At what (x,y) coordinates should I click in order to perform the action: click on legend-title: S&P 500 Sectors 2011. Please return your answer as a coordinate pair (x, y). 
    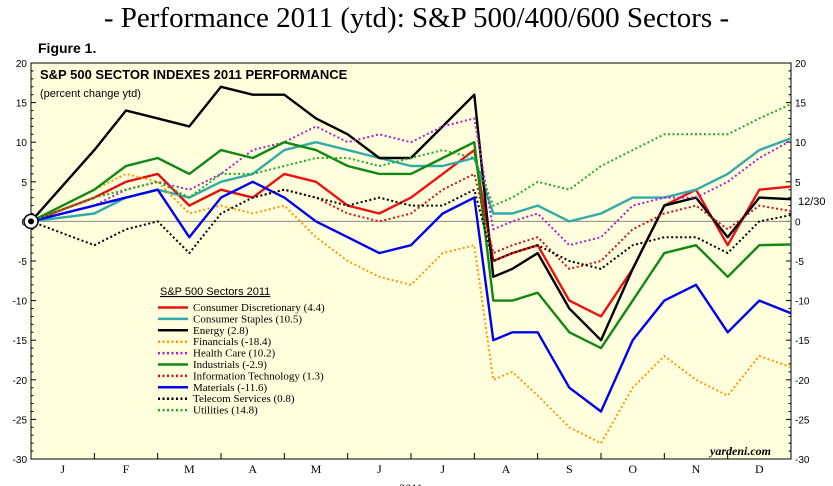
    Looking at the image, I should click on (215, 292).